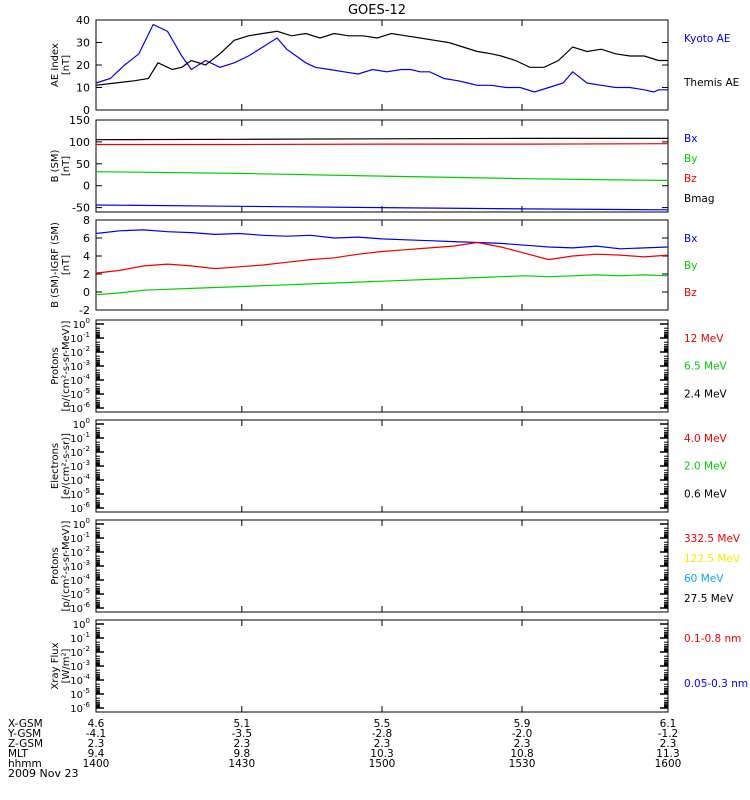  What do you see at coordinates (55, 265) in the screenshot?
I see `y-axis-label-line: B (SM)-IGRF (SM)` at bounding box center [55, 265].